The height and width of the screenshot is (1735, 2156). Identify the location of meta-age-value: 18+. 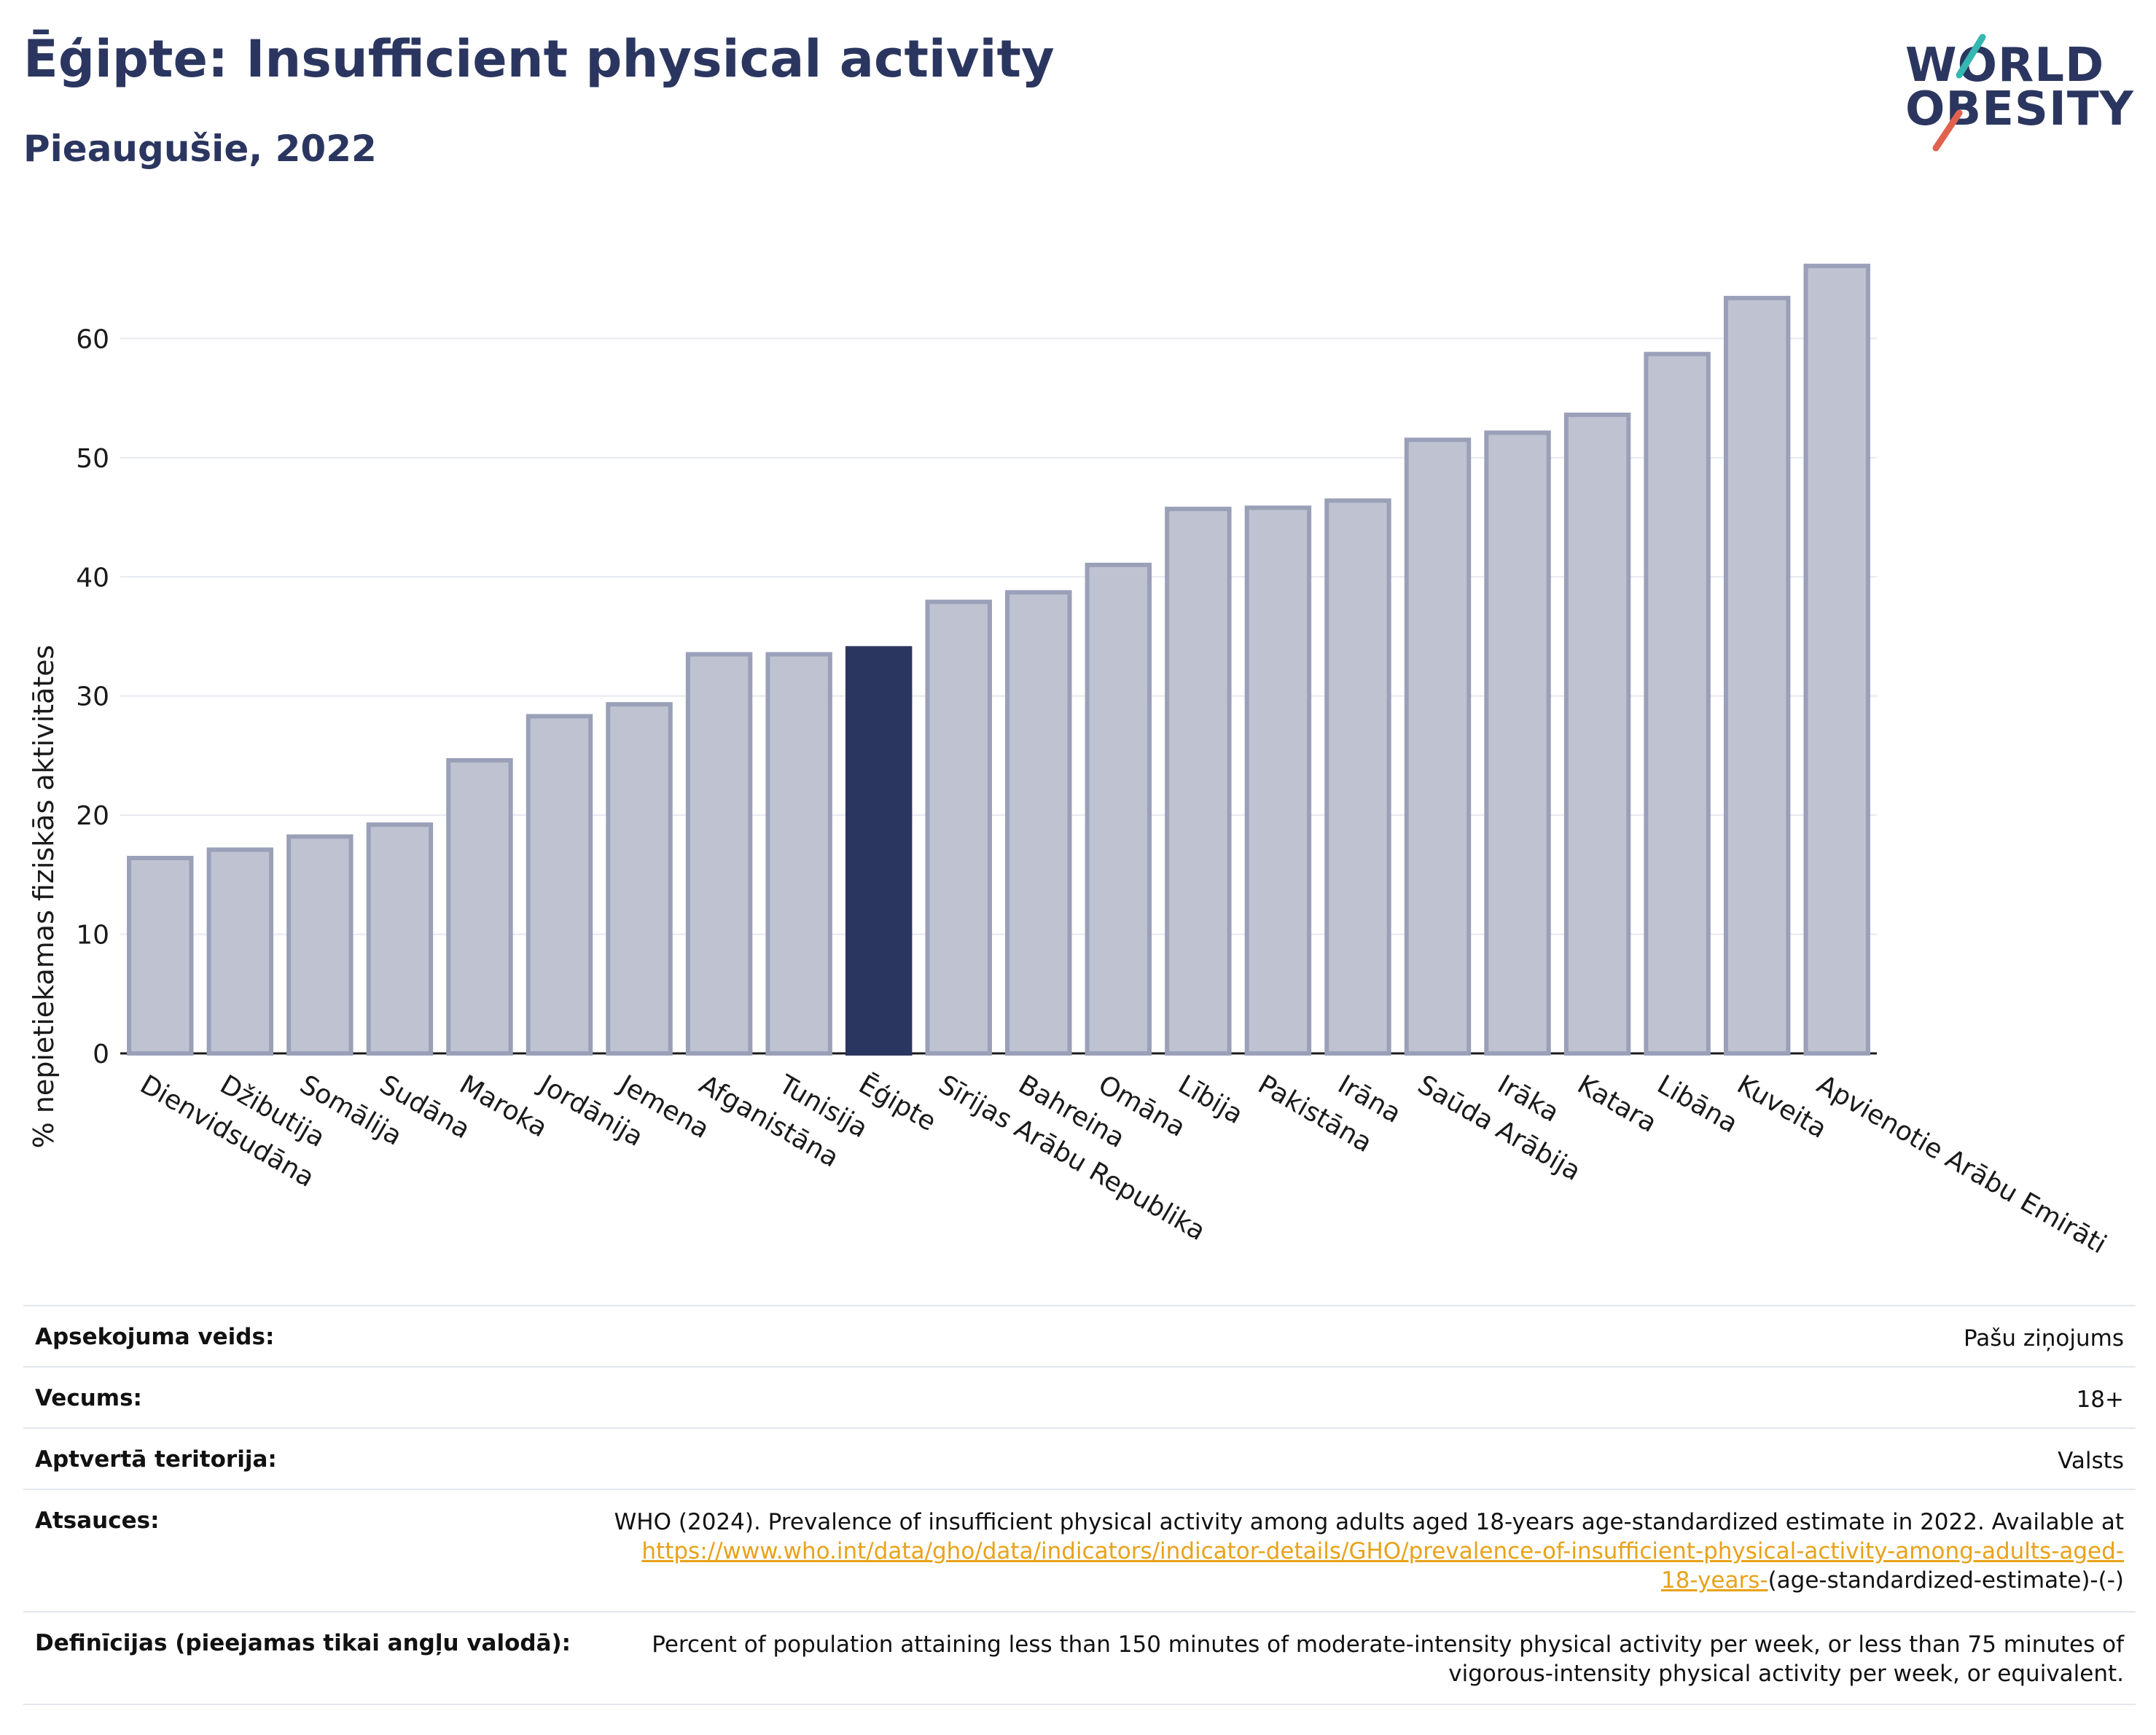
(2100, 1400).